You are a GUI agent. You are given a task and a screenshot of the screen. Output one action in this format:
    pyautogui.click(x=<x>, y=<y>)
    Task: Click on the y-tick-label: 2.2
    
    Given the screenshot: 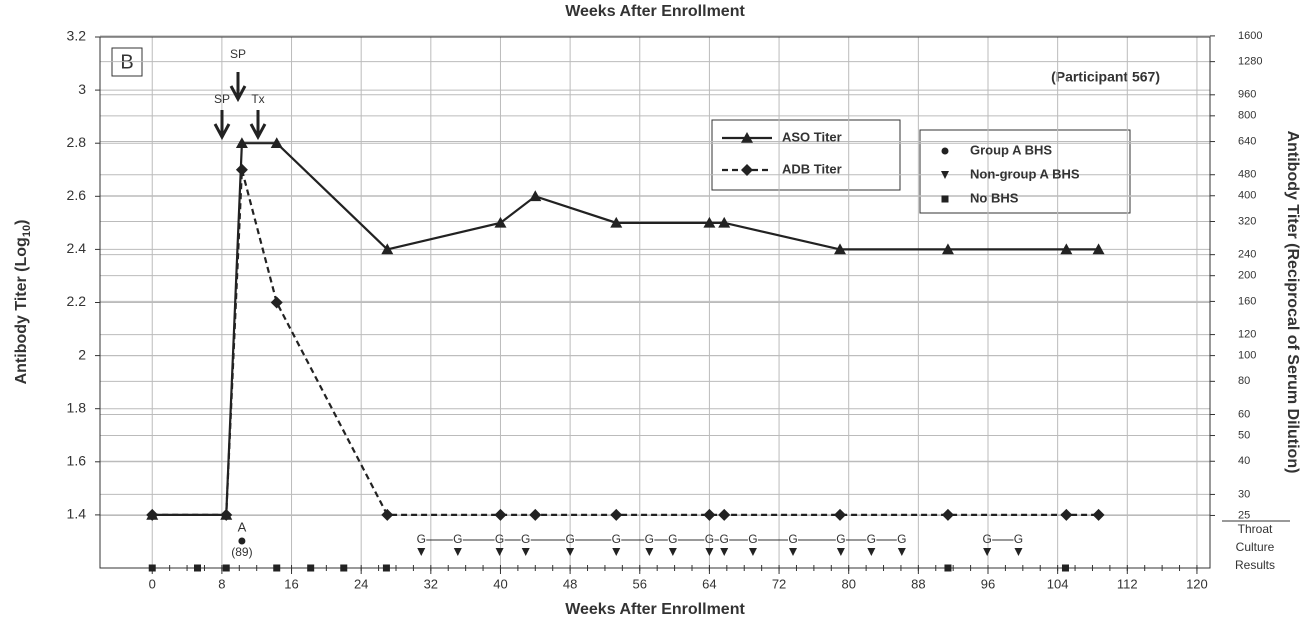 What is the action you would take?
    pyautogui.click(x=77, y=301)
    